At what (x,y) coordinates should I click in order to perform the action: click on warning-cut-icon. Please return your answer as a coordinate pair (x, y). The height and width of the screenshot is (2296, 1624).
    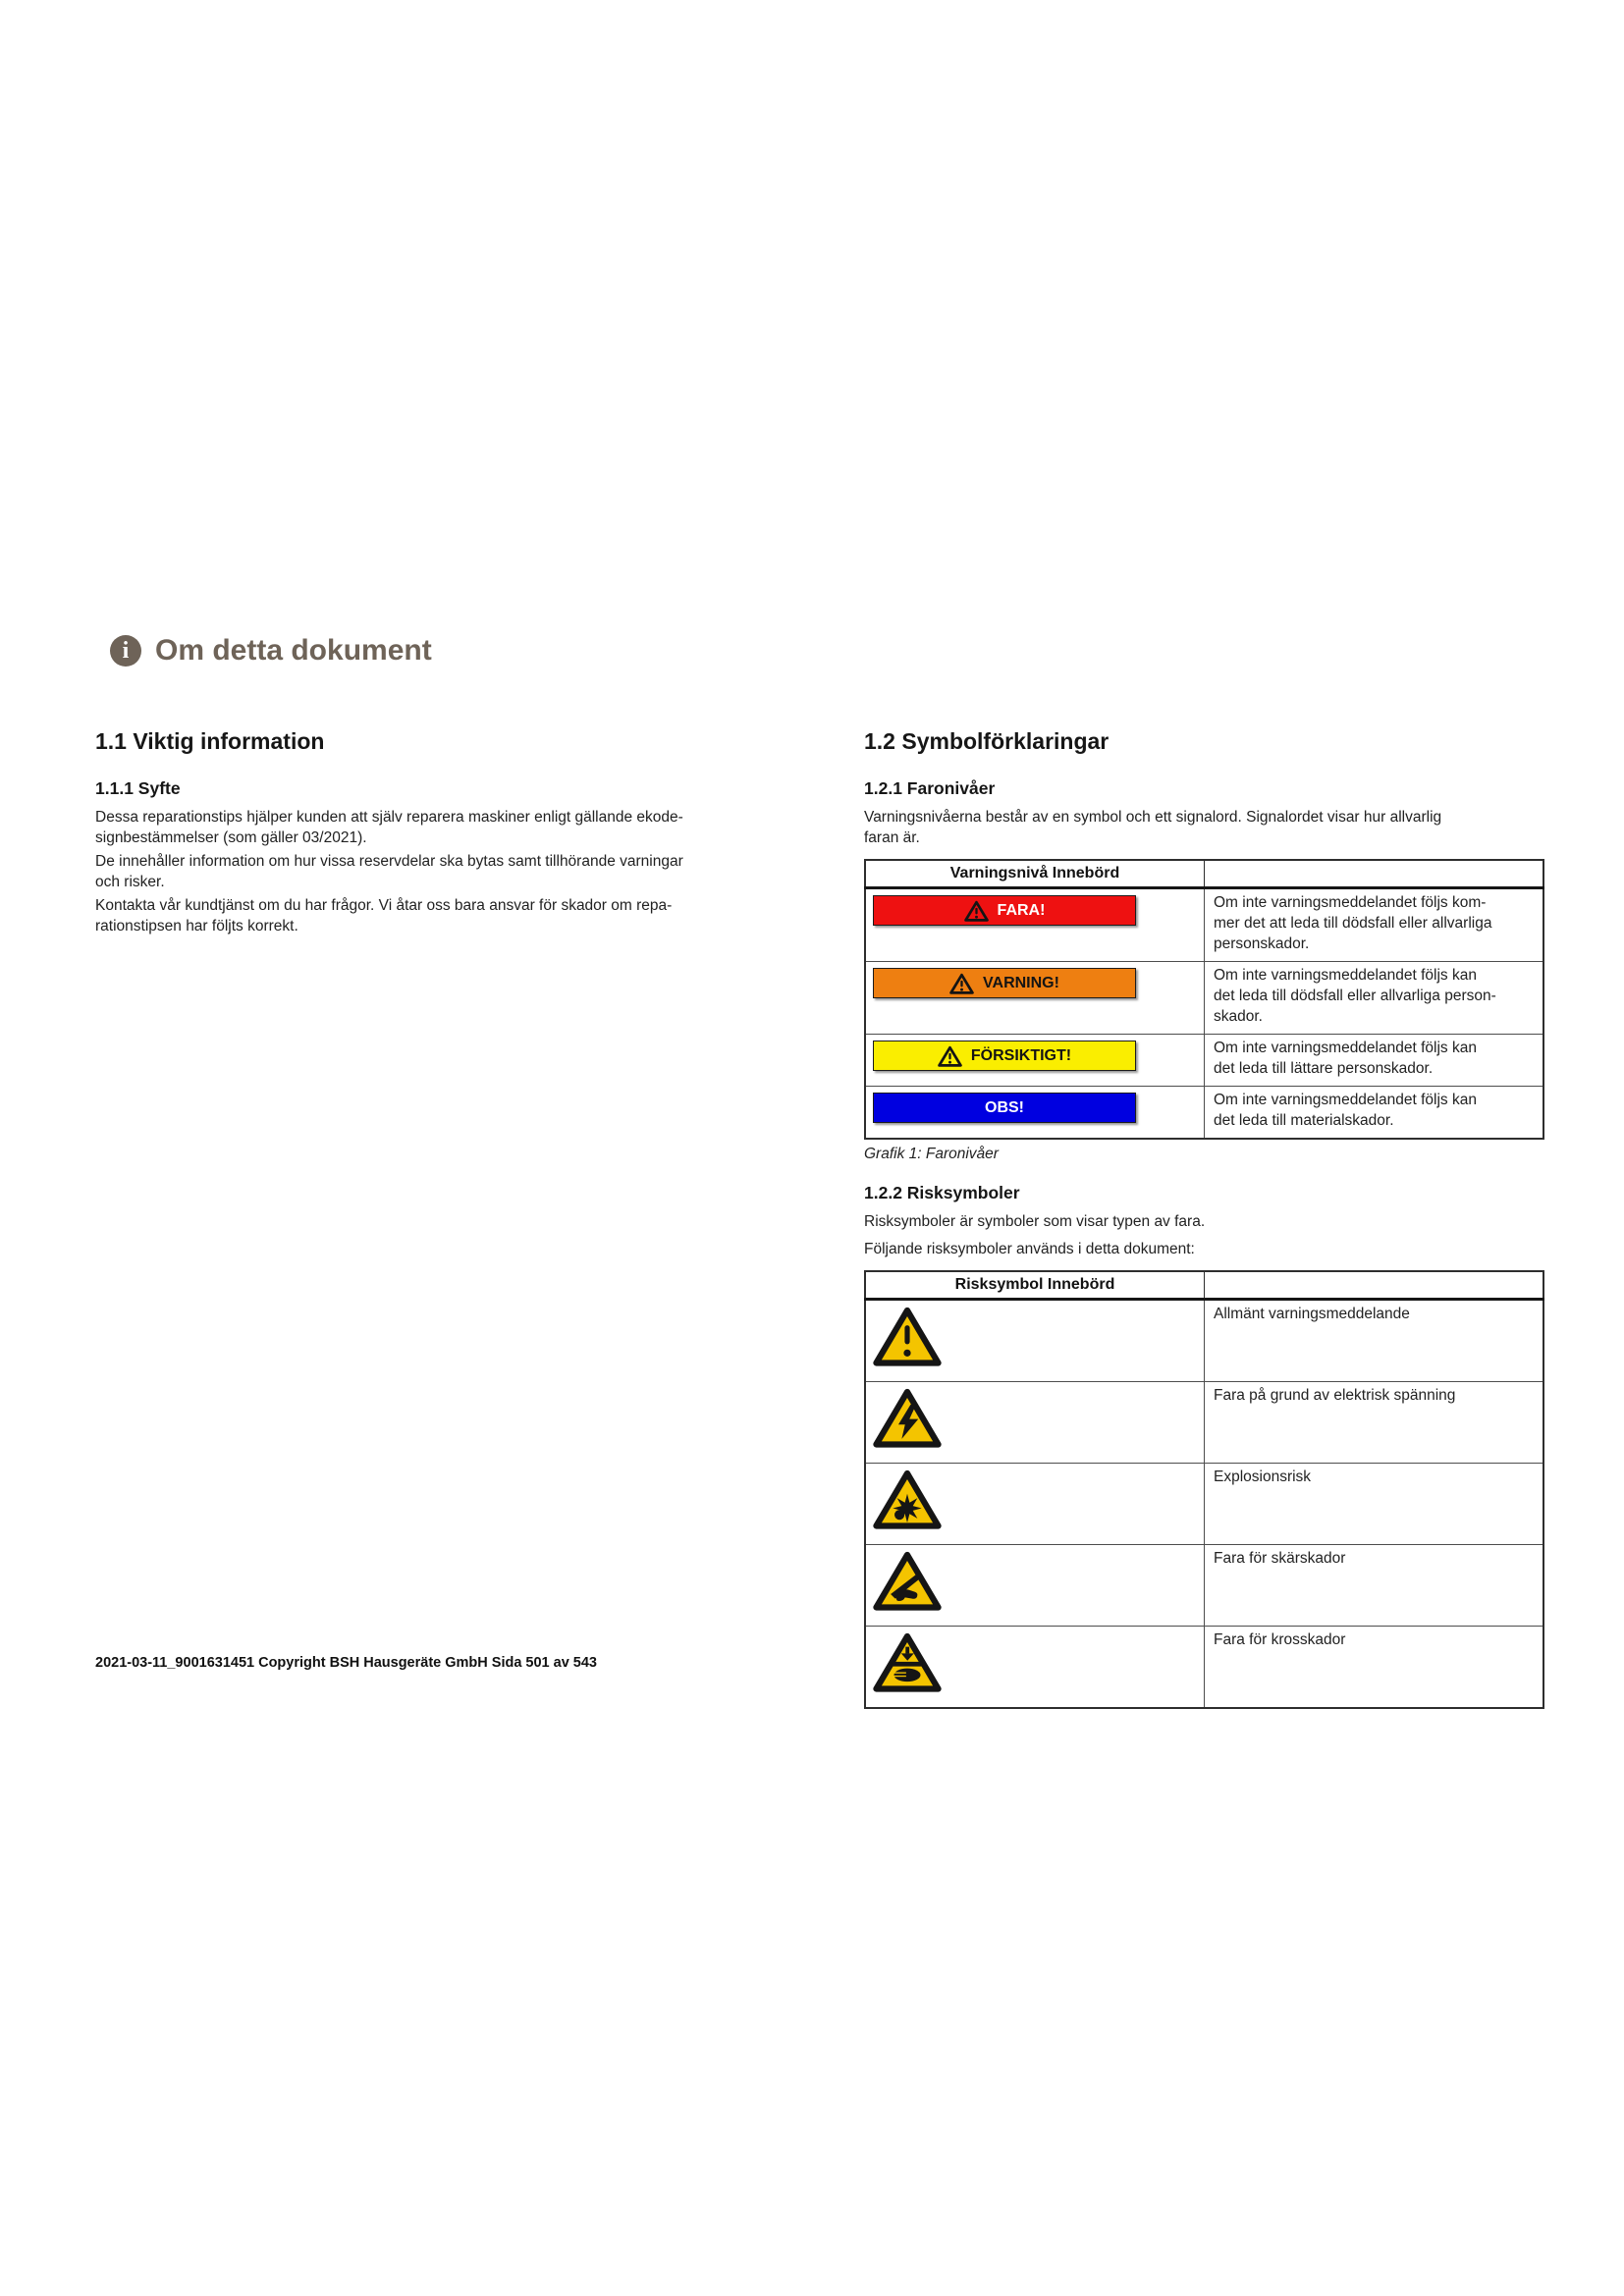
    Looking at the image, I should click on (907, 1581).